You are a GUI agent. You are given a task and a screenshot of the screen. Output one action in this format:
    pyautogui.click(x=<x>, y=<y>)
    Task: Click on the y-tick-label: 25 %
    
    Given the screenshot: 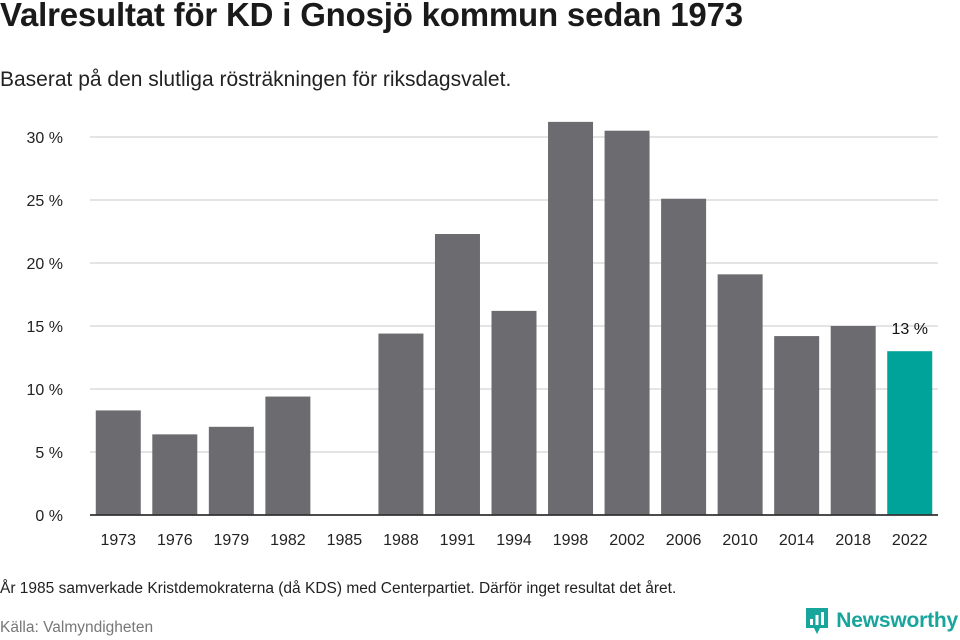 What is the action you would take?
    pyautogui.click(x=45, y=201)
    